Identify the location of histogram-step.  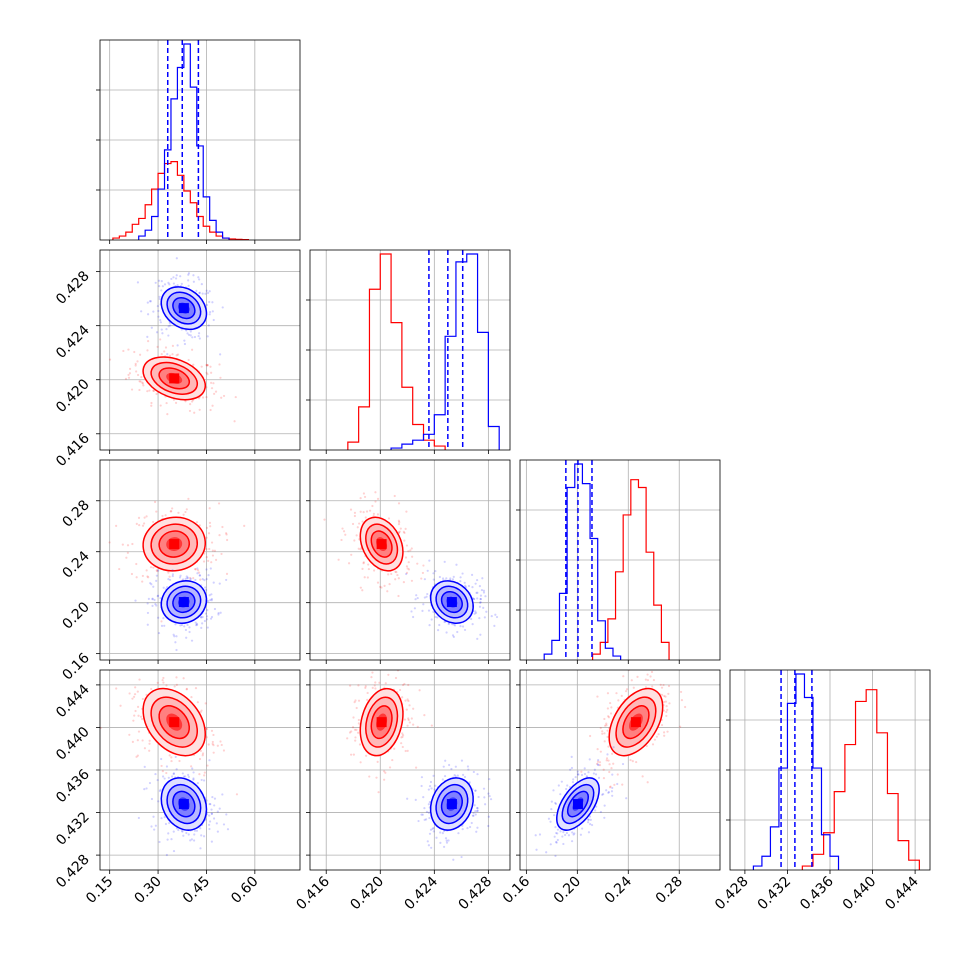
(860, 779).